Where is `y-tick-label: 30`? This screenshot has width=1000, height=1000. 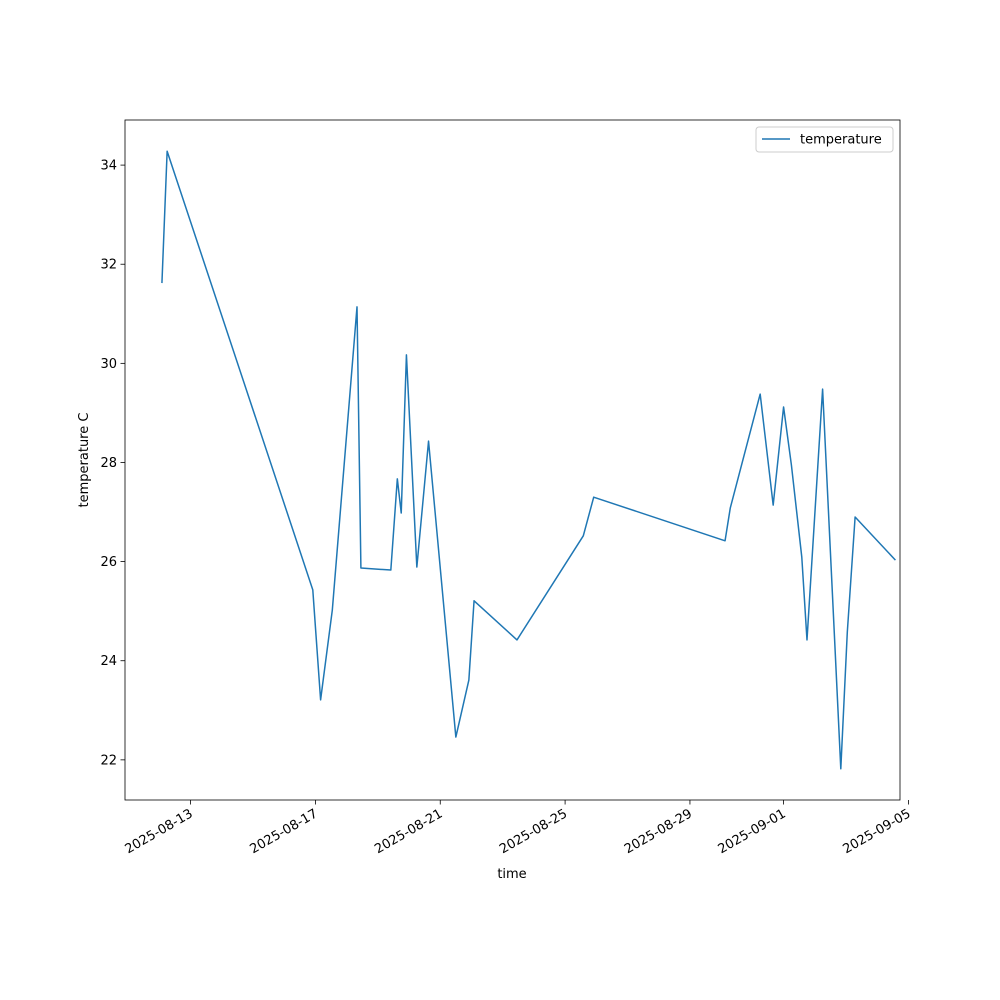 y-tick-label: 30 is located at coordinates (108, 364).